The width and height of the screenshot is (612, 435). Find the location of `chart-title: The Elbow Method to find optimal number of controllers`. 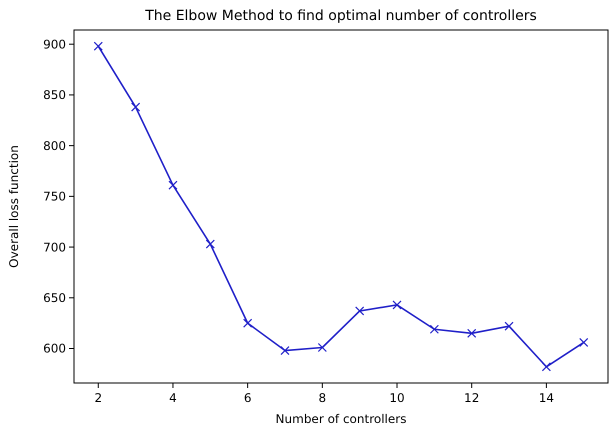

chart-title: The Elbow Method to find optimal number of controllers is located at coordinates (340, 16).